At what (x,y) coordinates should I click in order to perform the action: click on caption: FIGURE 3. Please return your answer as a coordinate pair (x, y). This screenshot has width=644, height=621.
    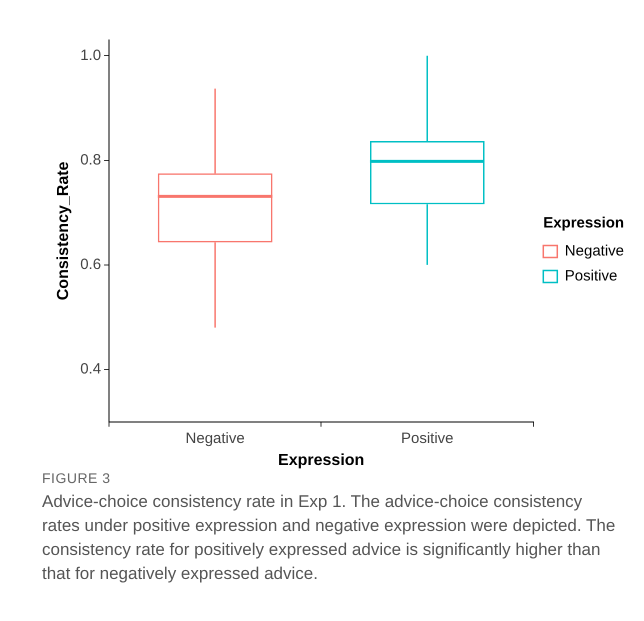
    Looking at the image, I should click on (77, 478).